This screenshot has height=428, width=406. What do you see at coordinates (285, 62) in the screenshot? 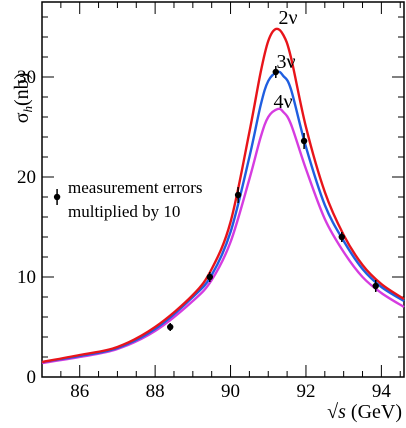
I see `series-label-3nu: 3ν` at bounding box center [285, 62].